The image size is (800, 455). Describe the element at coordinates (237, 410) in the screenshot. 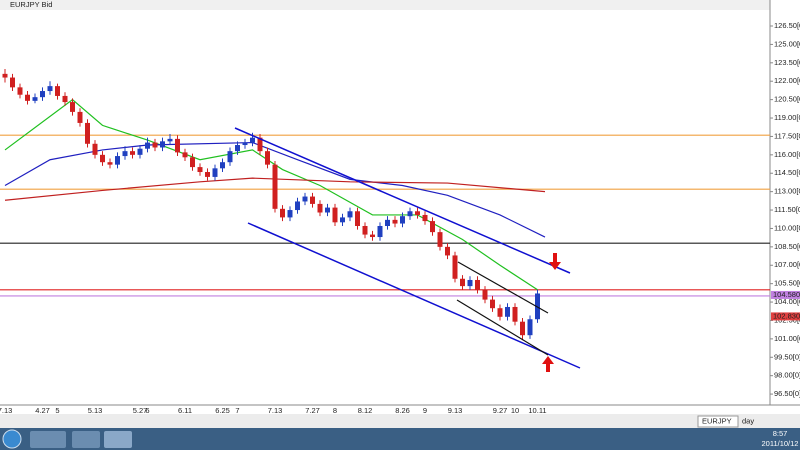

I see `x-tick-label: 7` at that location.